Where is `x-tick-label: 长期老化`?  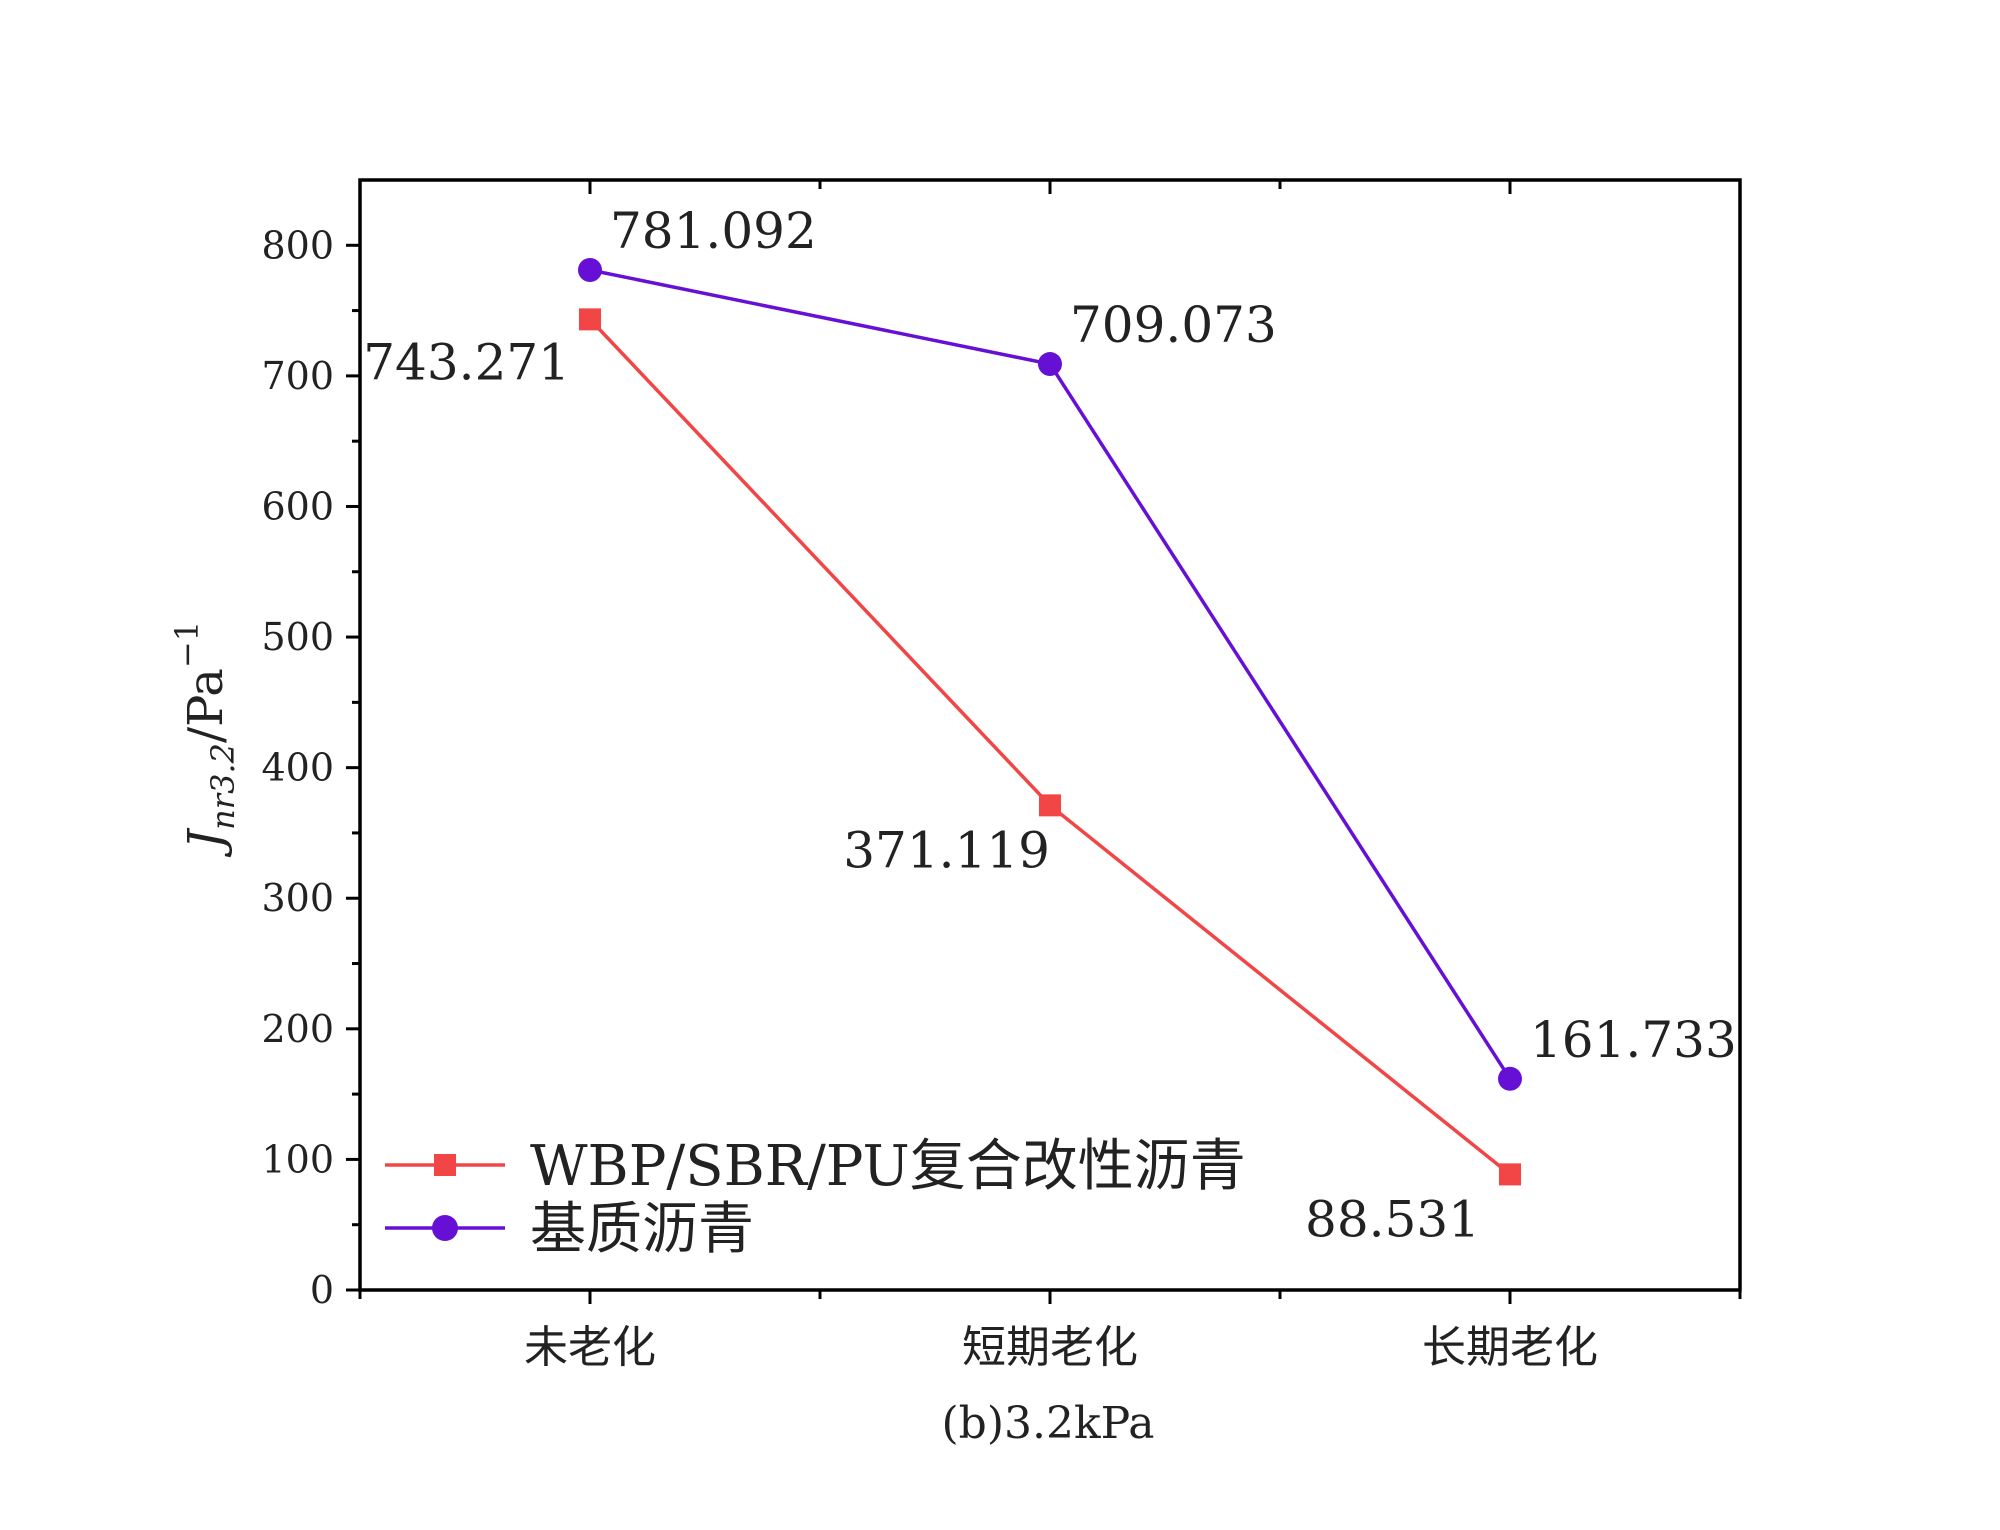
x-tick-label: 长期老化 is located at coordinates (1510, 1347).